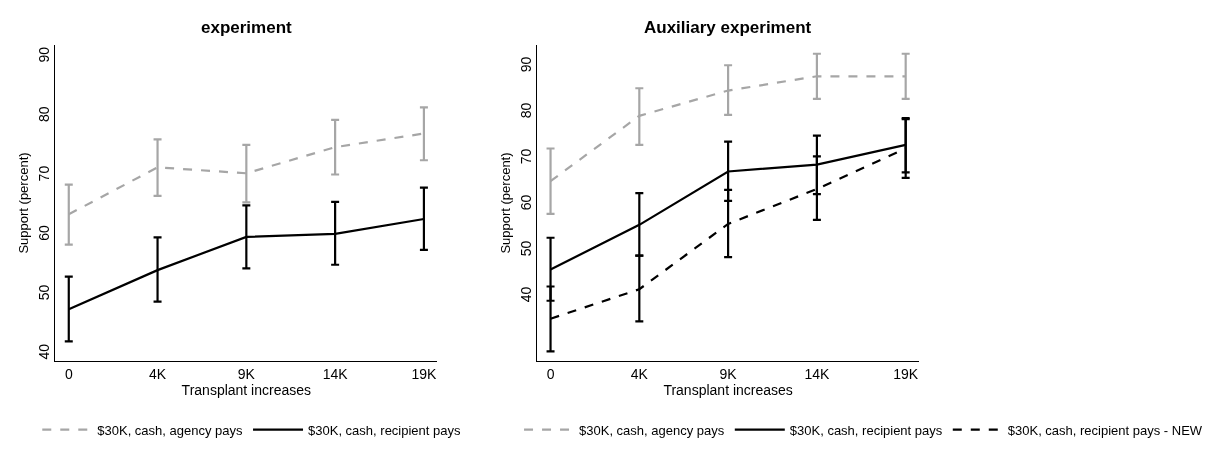 The width and height of the screenshot is (1218, 471). What do you see at coordinates (1105, 430) in the screenshot?
I see `legend-label: $30K, cash, recipient pays - NEW` at bounding box center [1105, 430].